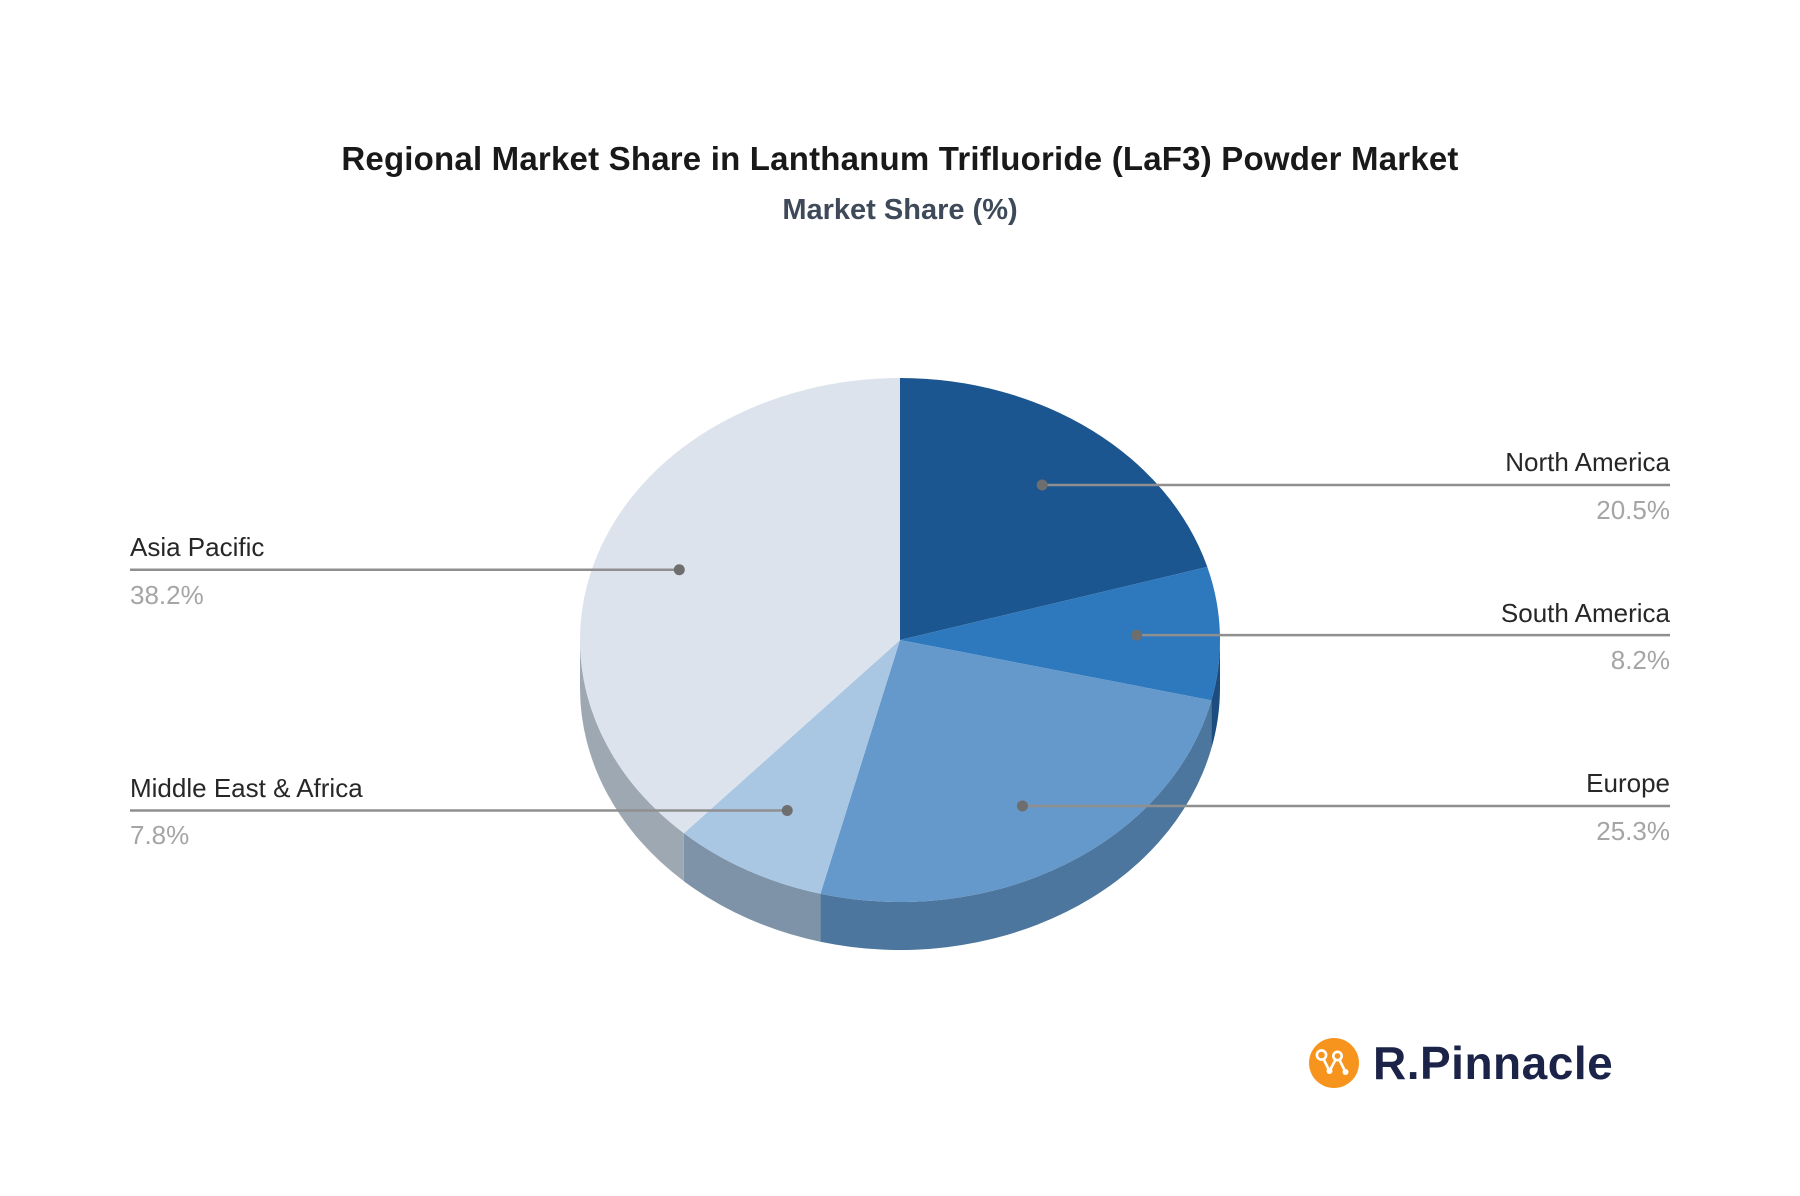  I want to click on network-nodes-icon, so click(1334, 1063).